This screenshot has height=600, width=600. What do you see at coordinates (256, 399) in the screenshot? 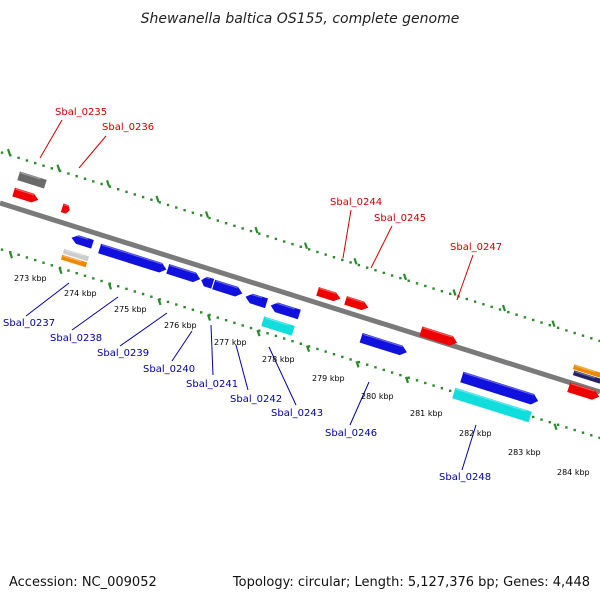
I see `gene-label-reverse: Sbal_0242` at bounding box center [256, 399].